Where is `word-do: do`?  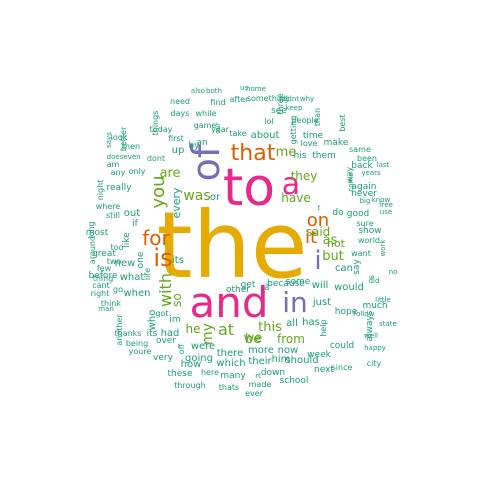 word-do: do is located at coordinates (338, 213).